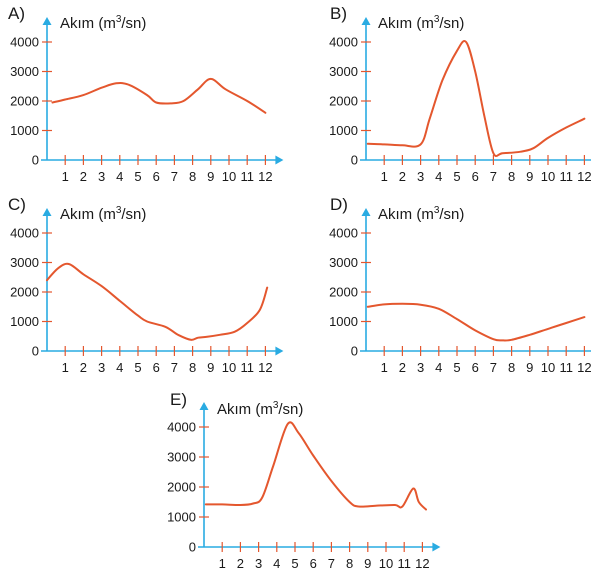  I want to click on panel-label-c: C), so click(17, 204).